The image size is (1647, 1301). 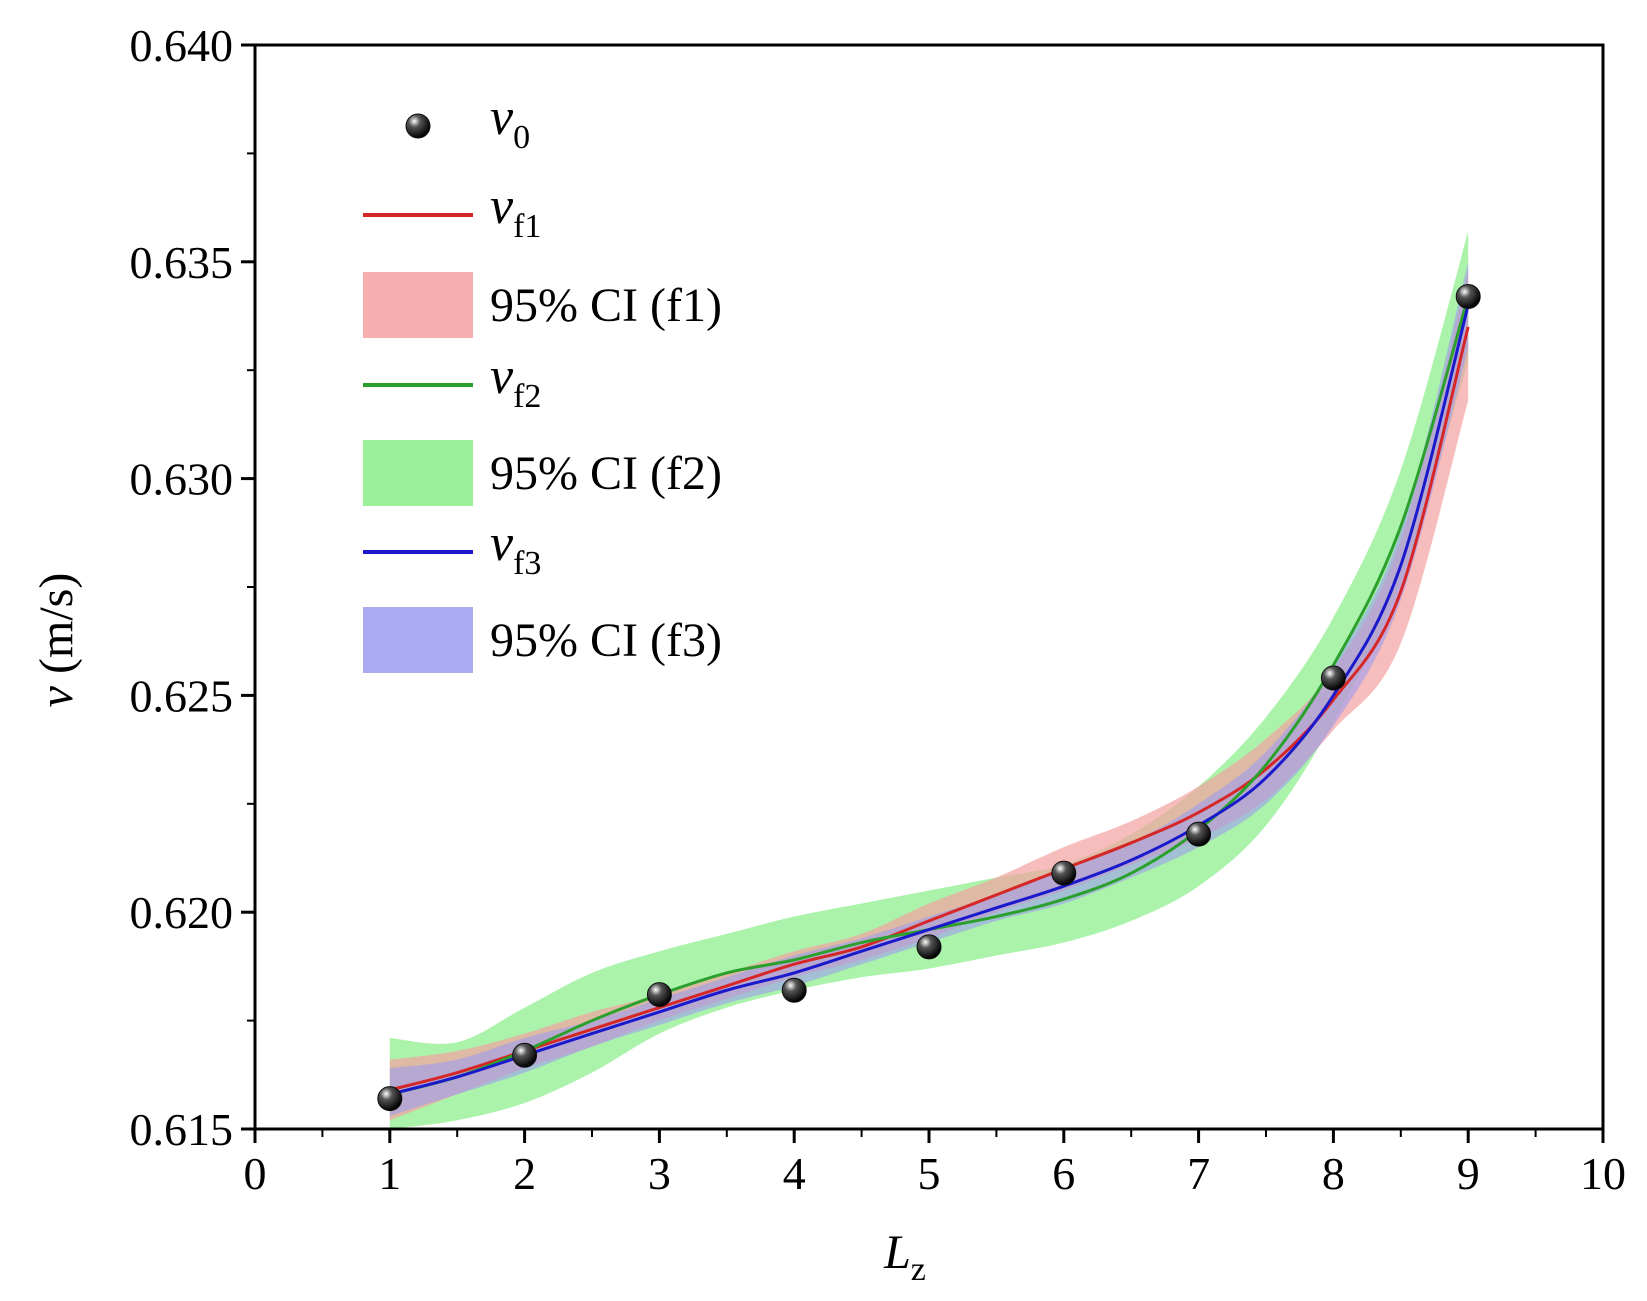 I want to click on x-tick-label: 8, so click(x=1333, y=1173).